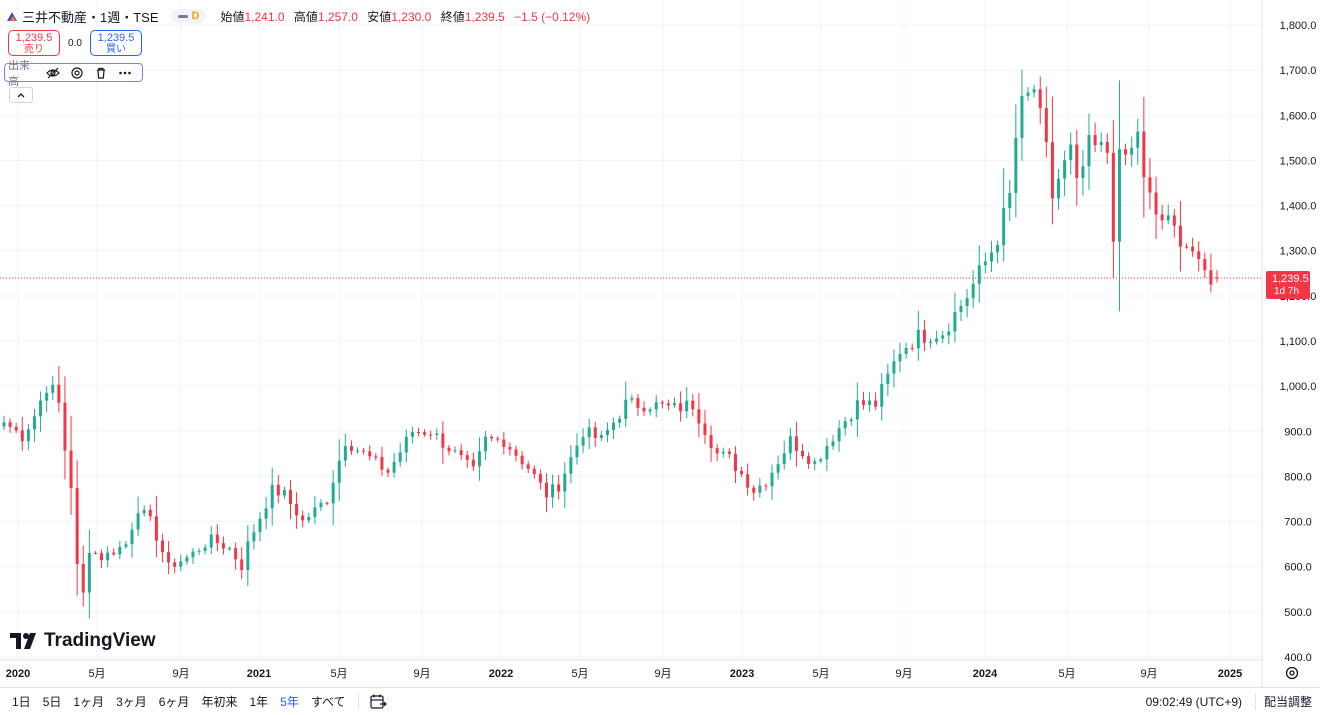  What do you see at coordinates (264, 16) in the screenshot?
I see `open-value: 1,241.0` at bounding box center [264, 16].